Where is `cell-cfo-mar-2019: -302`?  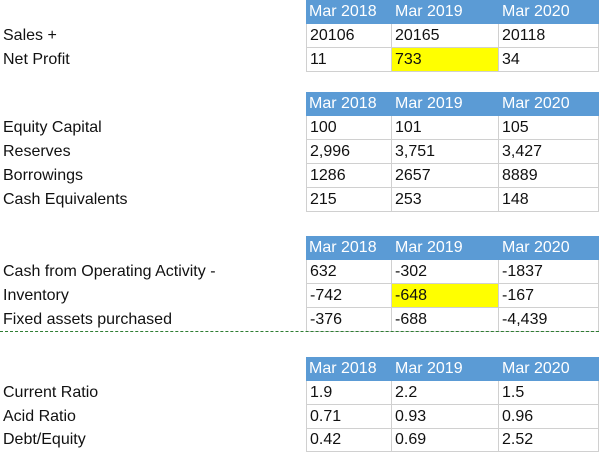 cell-cfo-mar-2019: -302 is located at coordinates (445, 272).